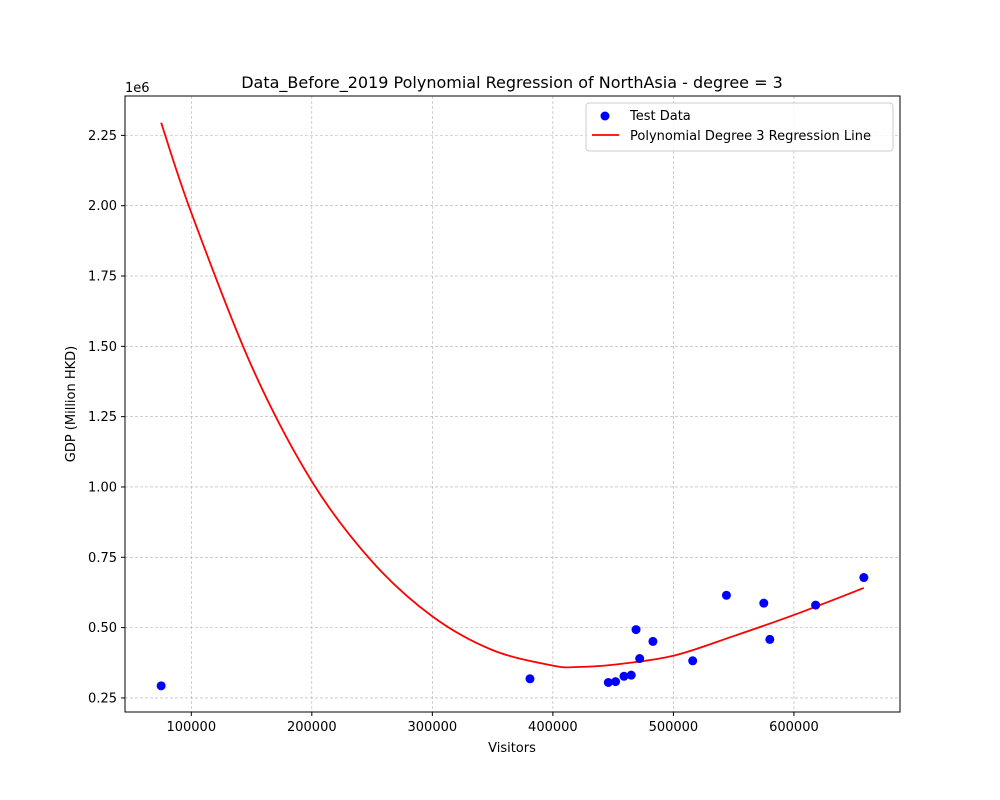  I want to click on legend-label-test-data: Test Data, so click(660, 116).